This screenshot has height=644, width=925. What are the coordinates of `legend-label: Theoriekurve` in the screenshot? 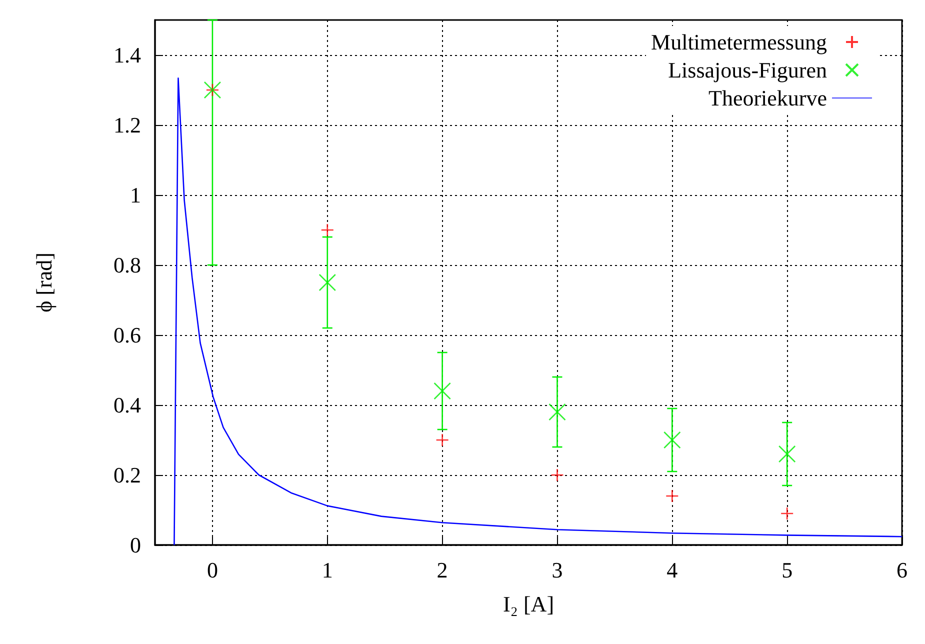 It's located at (767, 98).